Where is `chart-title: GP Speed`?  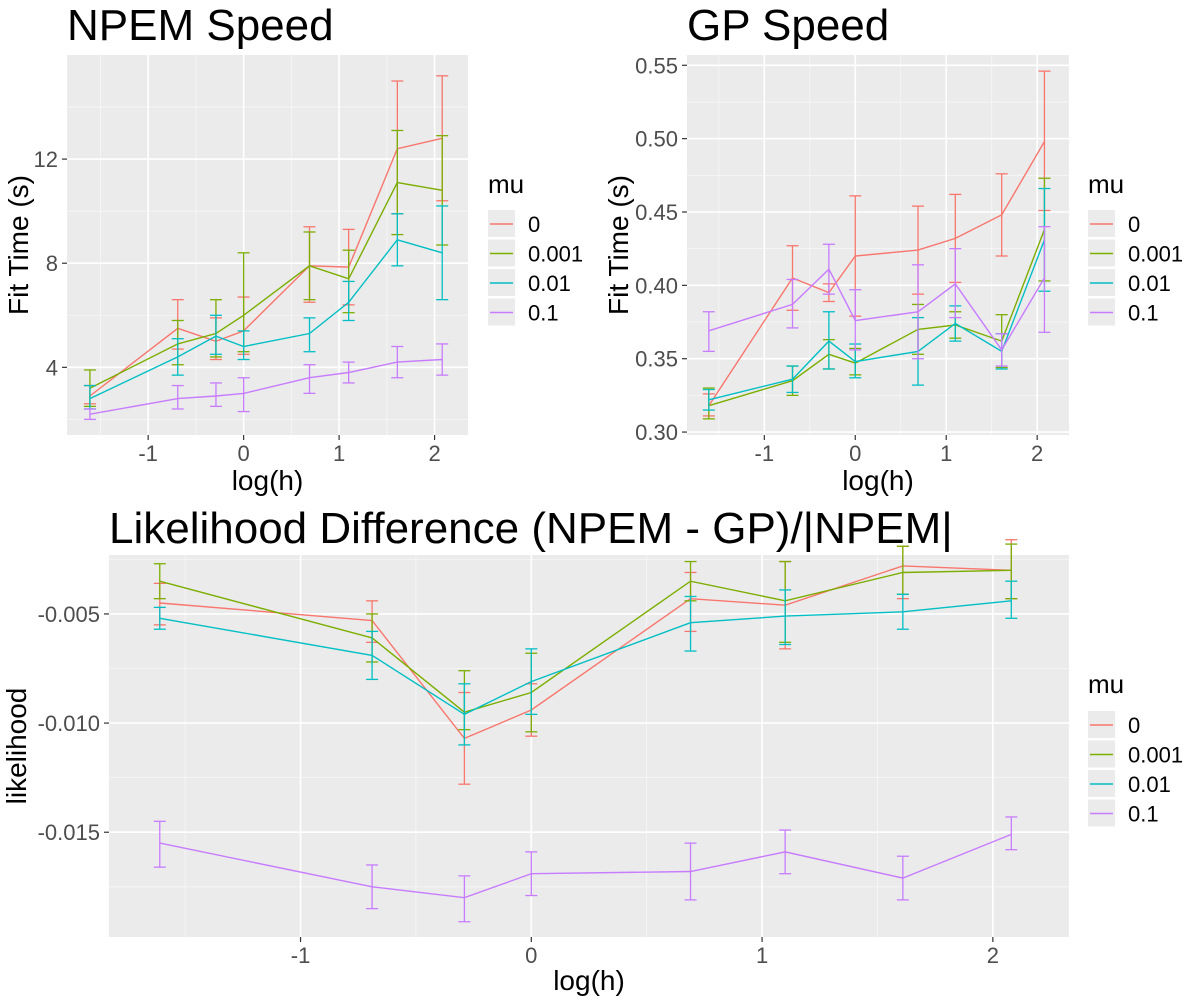 chart-title: GP Speed is located at coordinates (788, 25).